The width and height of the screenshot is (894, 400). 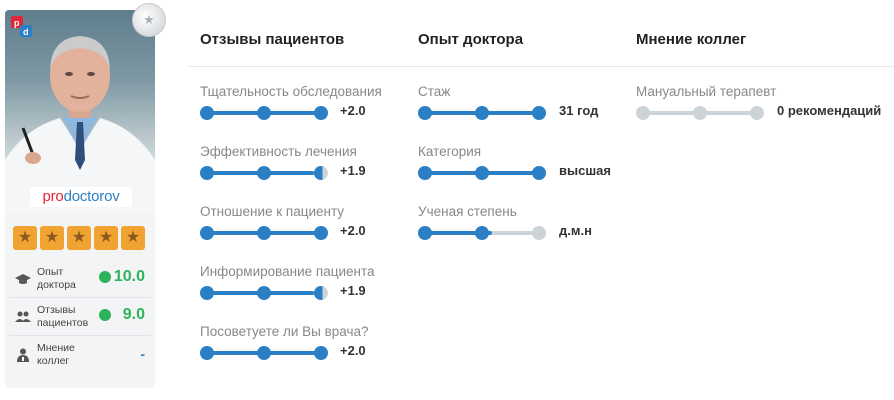 What do you see at coordinates (450, 151) in the screenshot?
I see `rating-label: Категория` at bounding box center [450, 151].